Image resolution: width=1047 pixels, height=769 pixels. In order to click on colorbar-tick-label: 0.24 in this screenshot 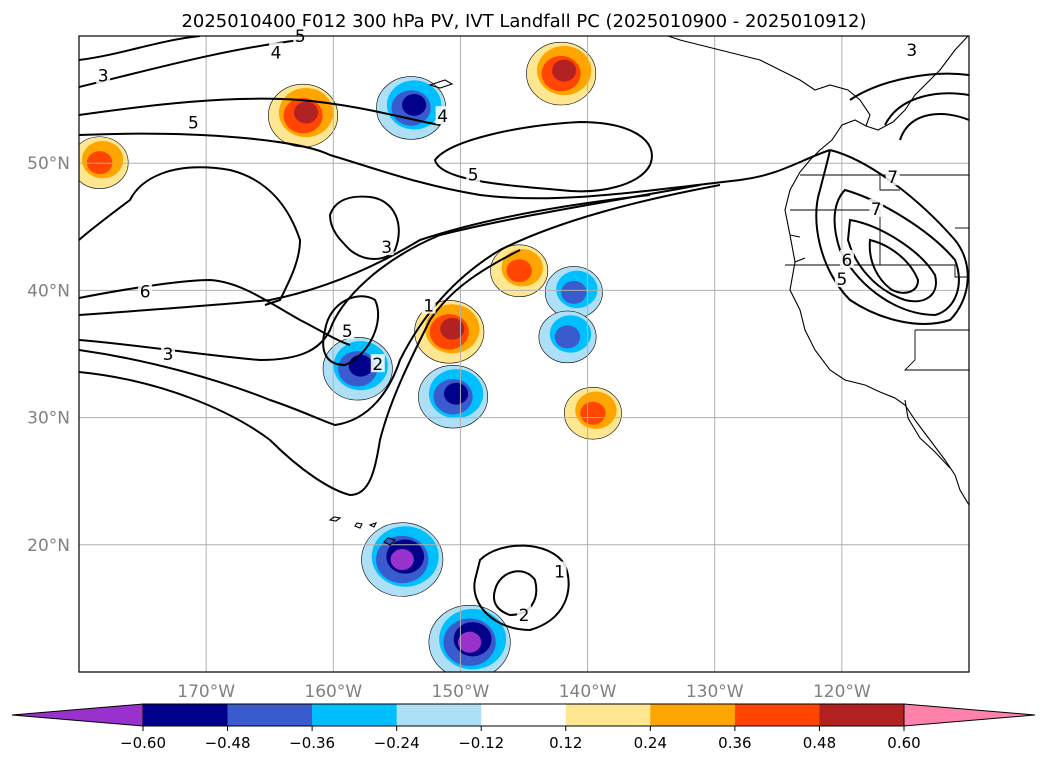, I will do `click(650, 743)`.